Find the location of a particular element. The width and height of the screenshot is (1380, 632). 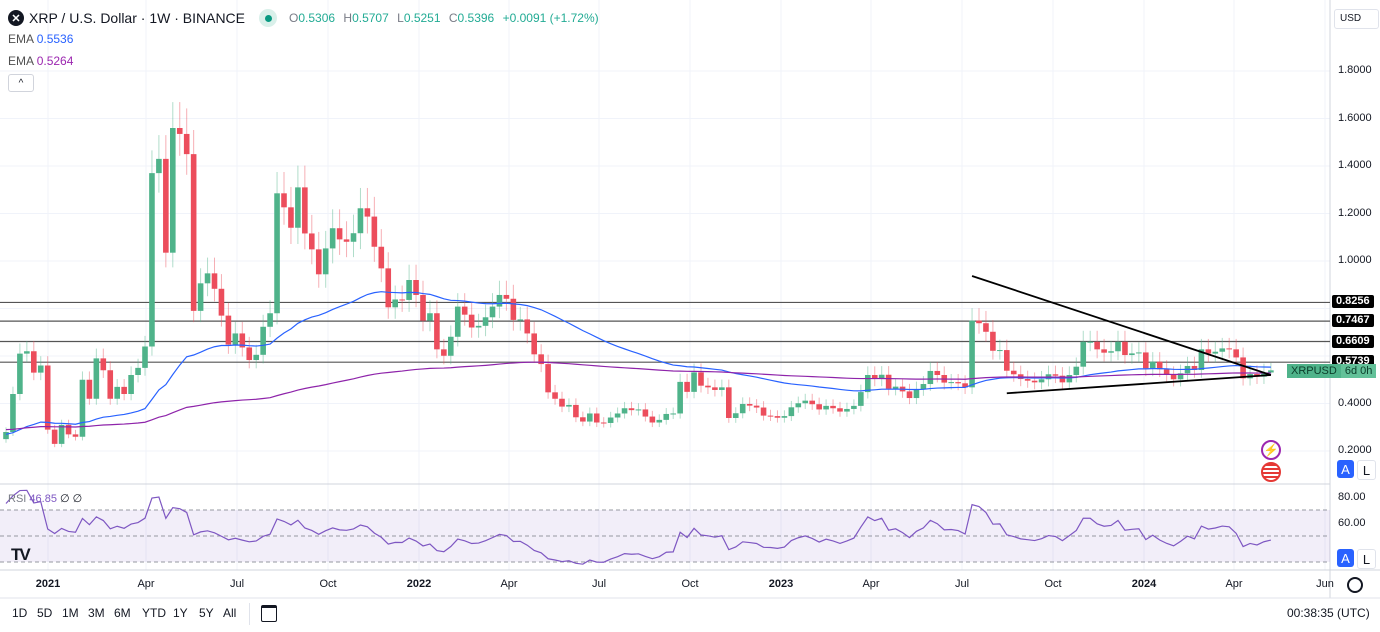

level-price-tag: 0.6609 is located at coordinates (1353, 341).